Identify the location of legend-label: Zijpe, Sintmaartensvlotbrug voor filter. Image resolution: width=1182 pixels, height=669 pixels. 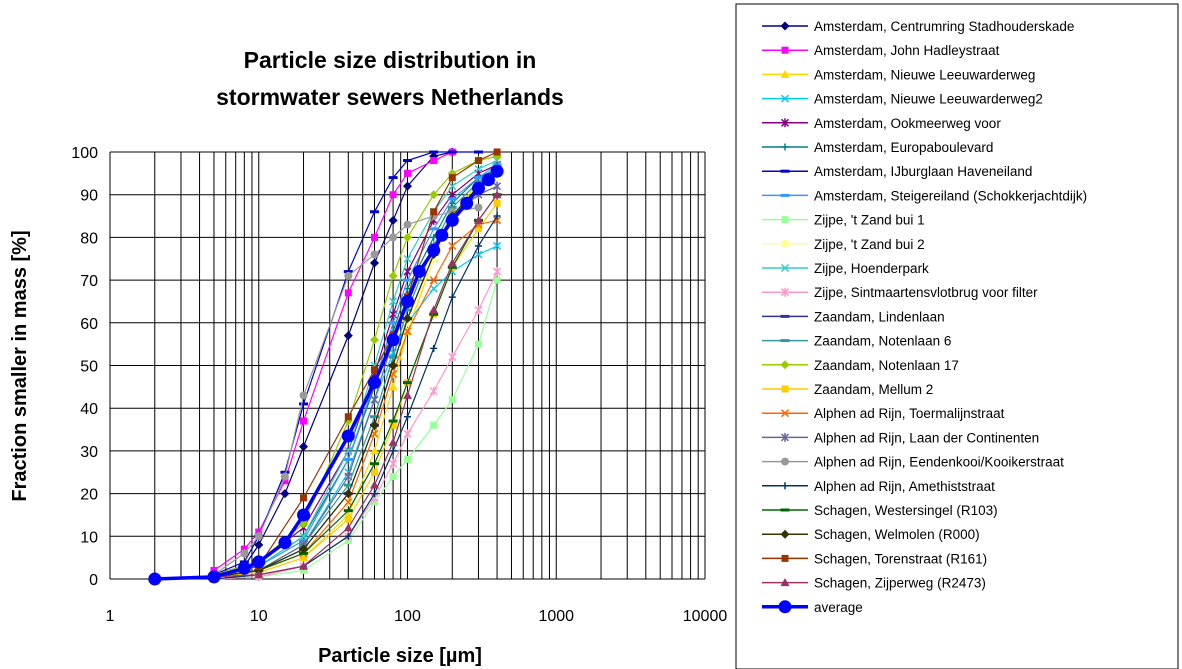
(926, 292).